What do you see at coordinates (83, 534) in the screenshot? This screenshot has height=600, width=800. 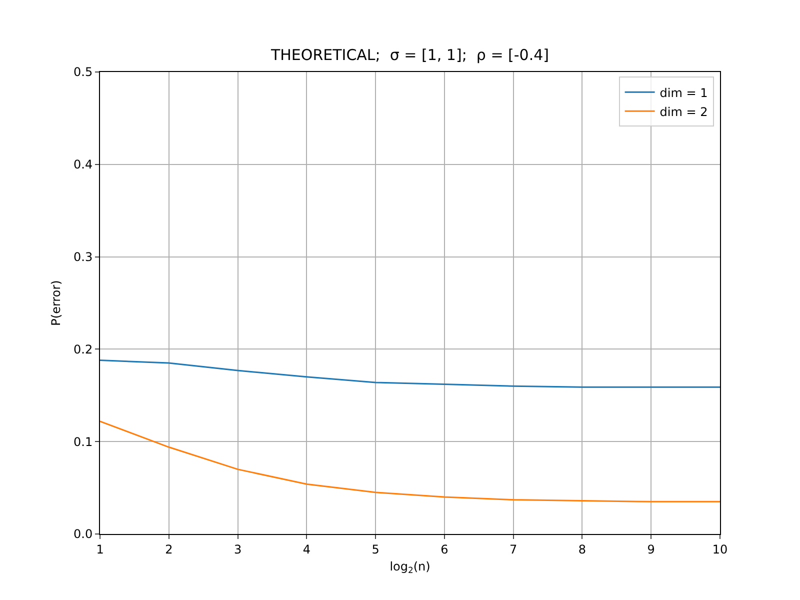 I see `y-tick-label: 0.0` at bounding box center [83, 534].